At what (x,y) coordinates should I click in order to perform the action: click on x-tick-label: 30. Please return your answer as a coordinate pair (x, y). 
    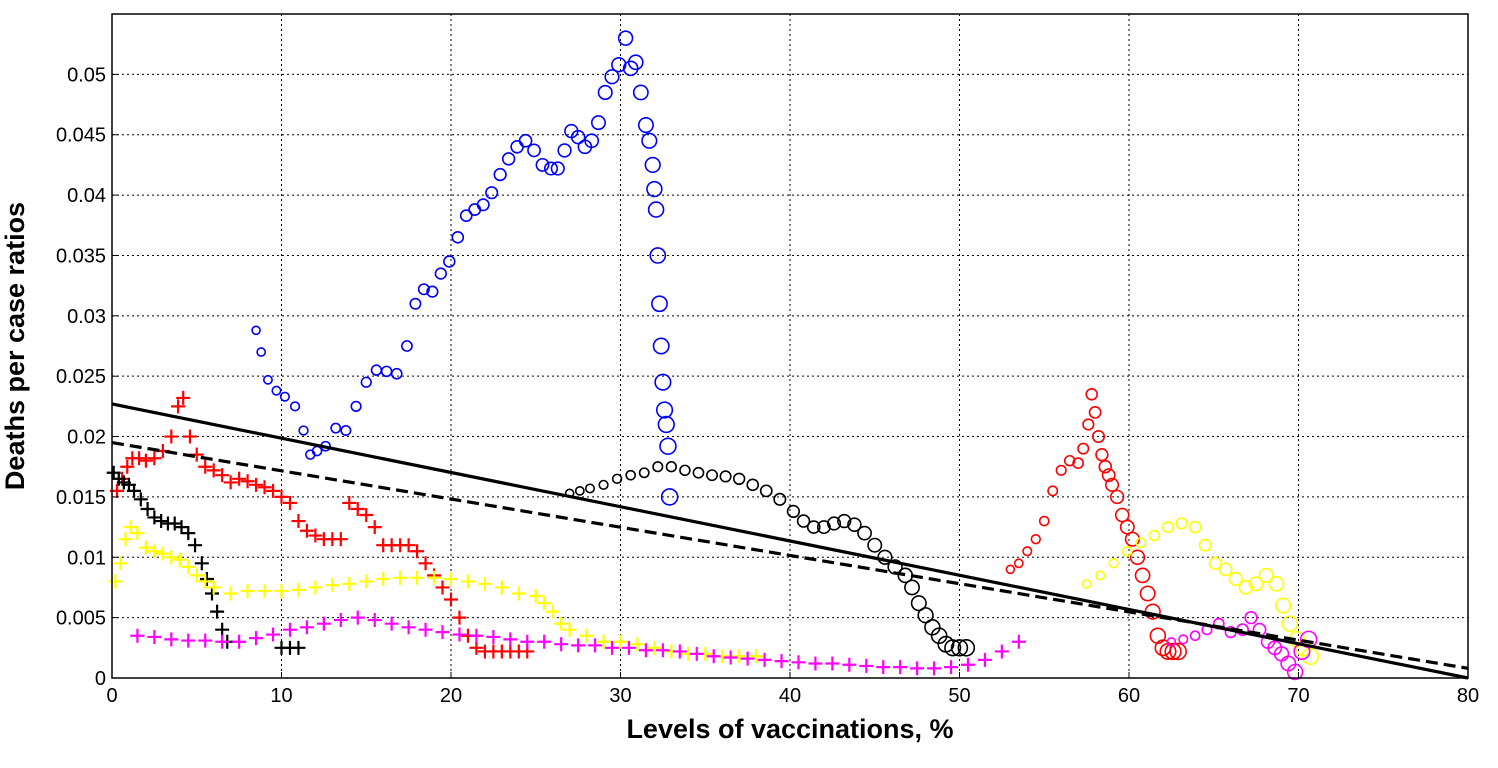
    Looking at the image, I should click on (620, 696).